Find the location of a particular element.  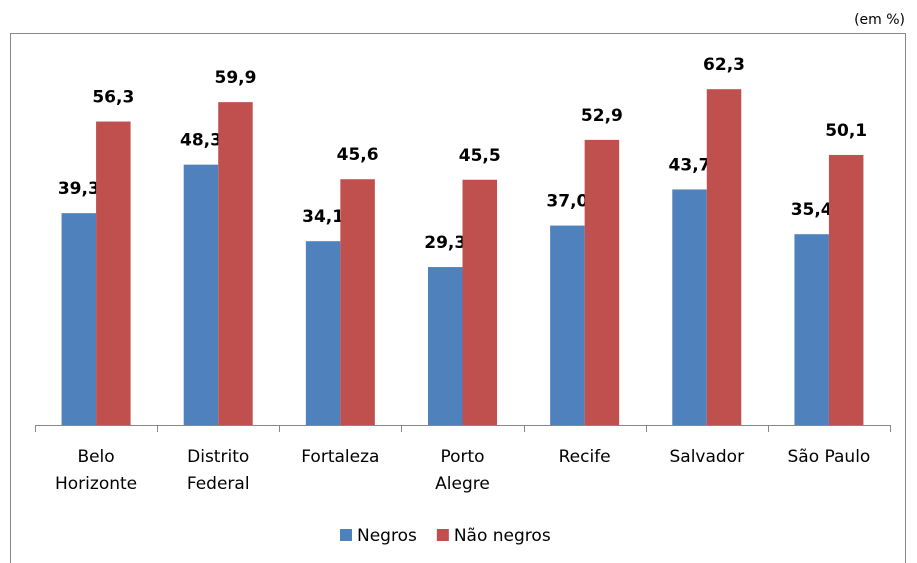

data-label: 62,3 is located at coordinates (724, 65).